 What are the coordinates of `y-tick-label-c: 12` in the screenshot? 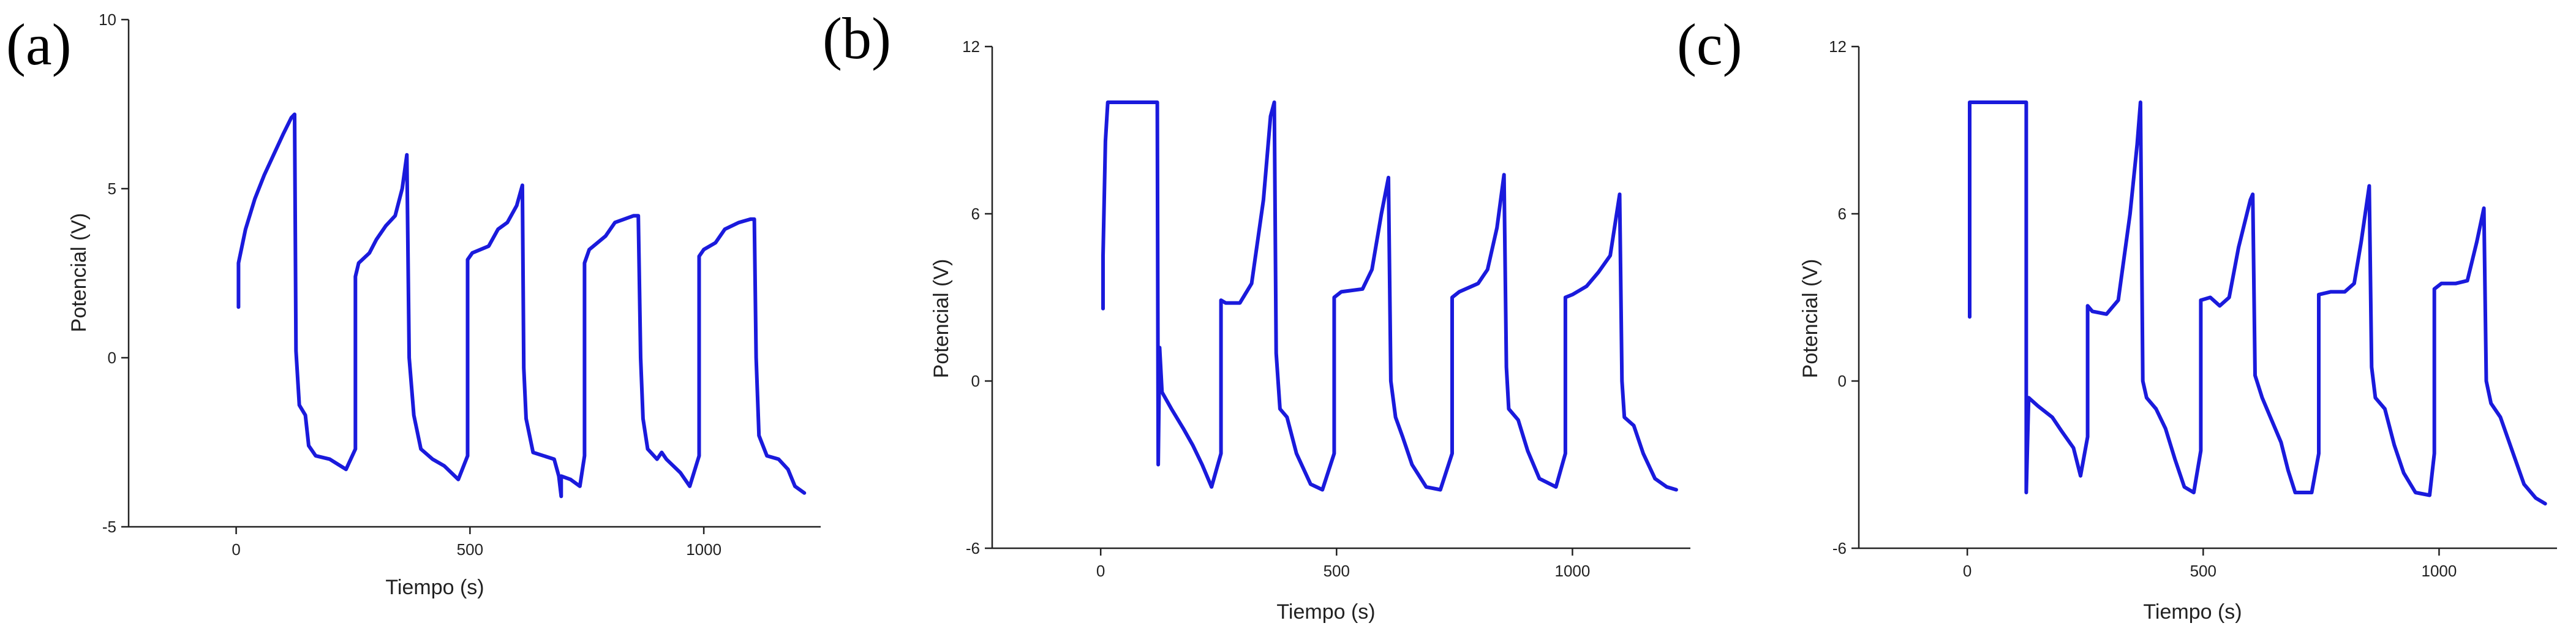 It's located at (1838, 46).